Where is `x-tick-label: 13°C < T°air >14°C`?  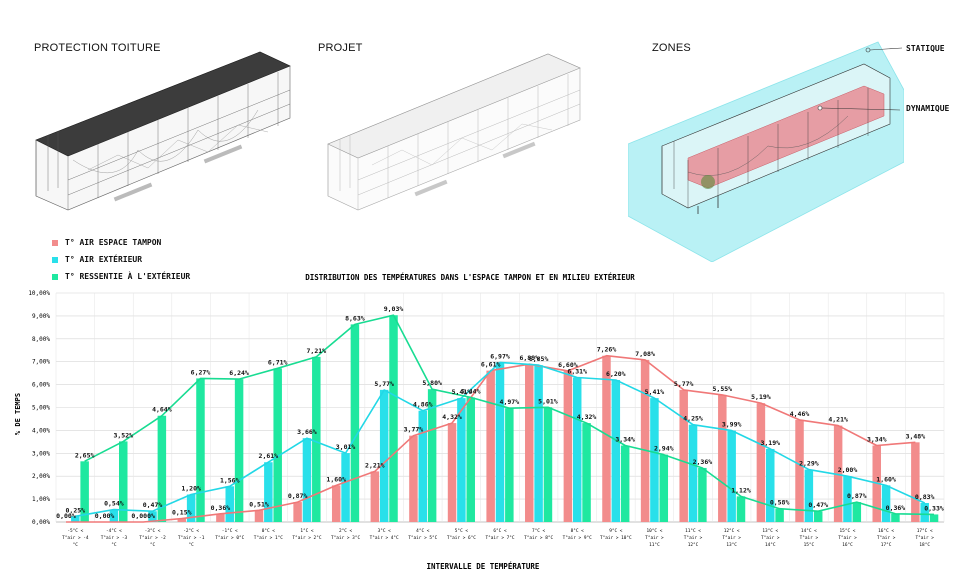
x-tick-label: 13°C < T°air >14°C is located at coordinates (770, 538).